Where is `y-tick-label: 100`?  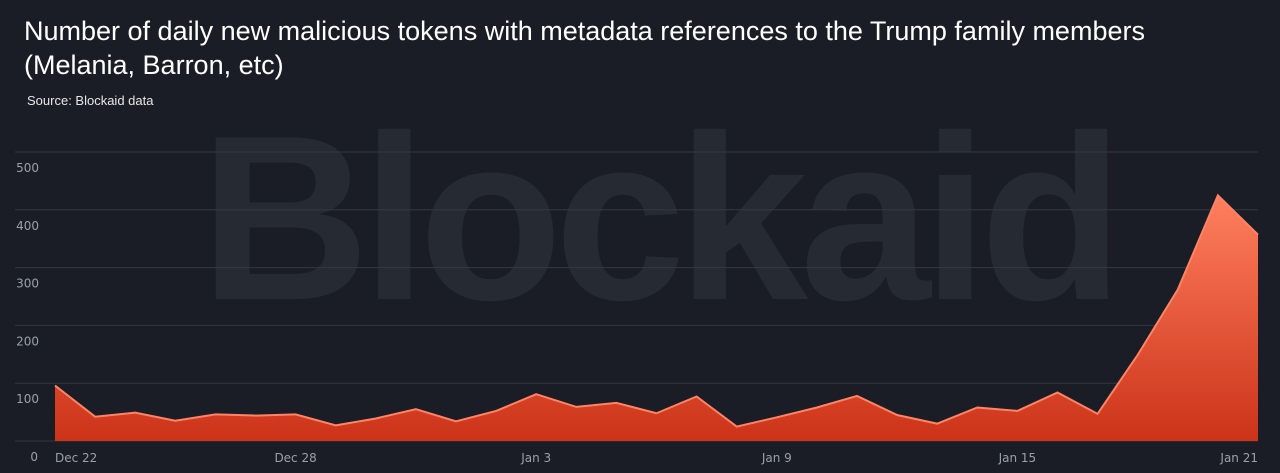 y-tick-label: 100 is located at coordinates (27, 399).